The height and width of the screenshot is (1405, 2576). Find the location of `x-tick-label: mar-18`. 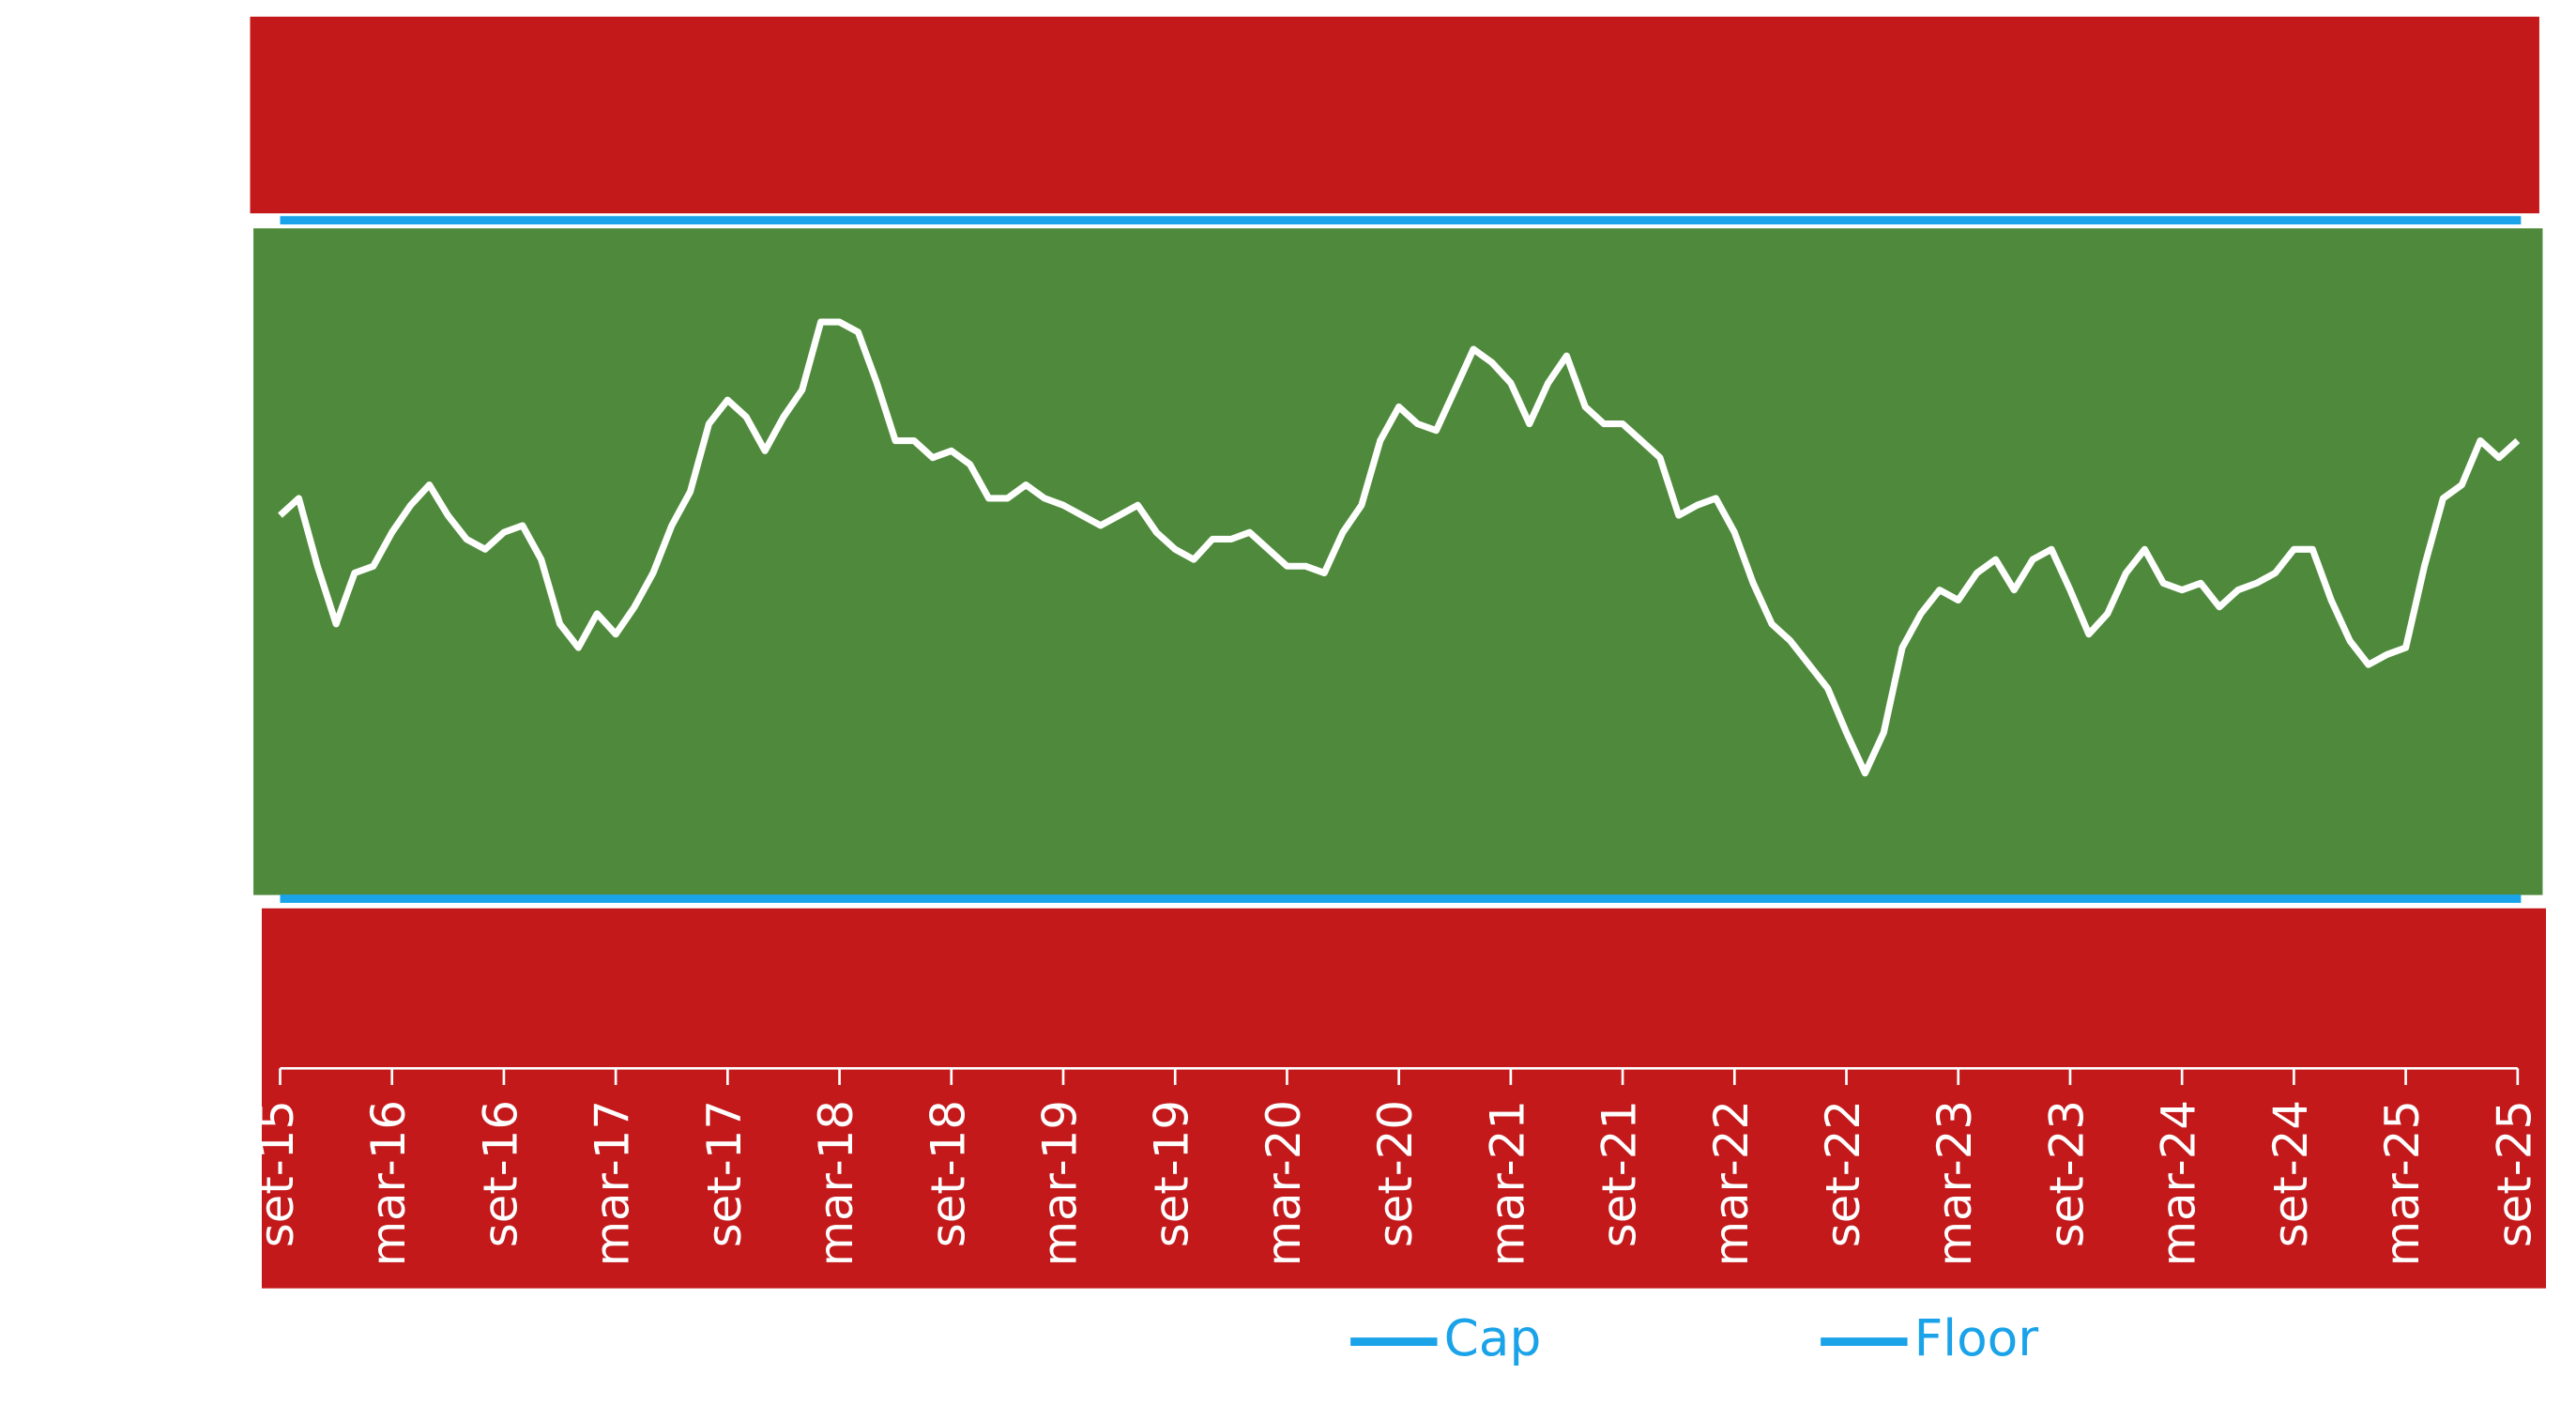

x-tick-label: mar-18 is located at coordinates (836, 1183).